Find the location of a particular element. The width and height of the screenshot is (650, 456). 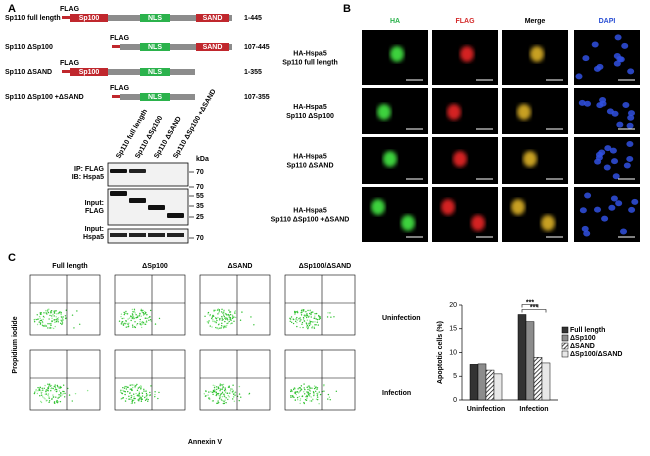

y-axis-label: Propidium iodide is located at coordinates (15, 344).